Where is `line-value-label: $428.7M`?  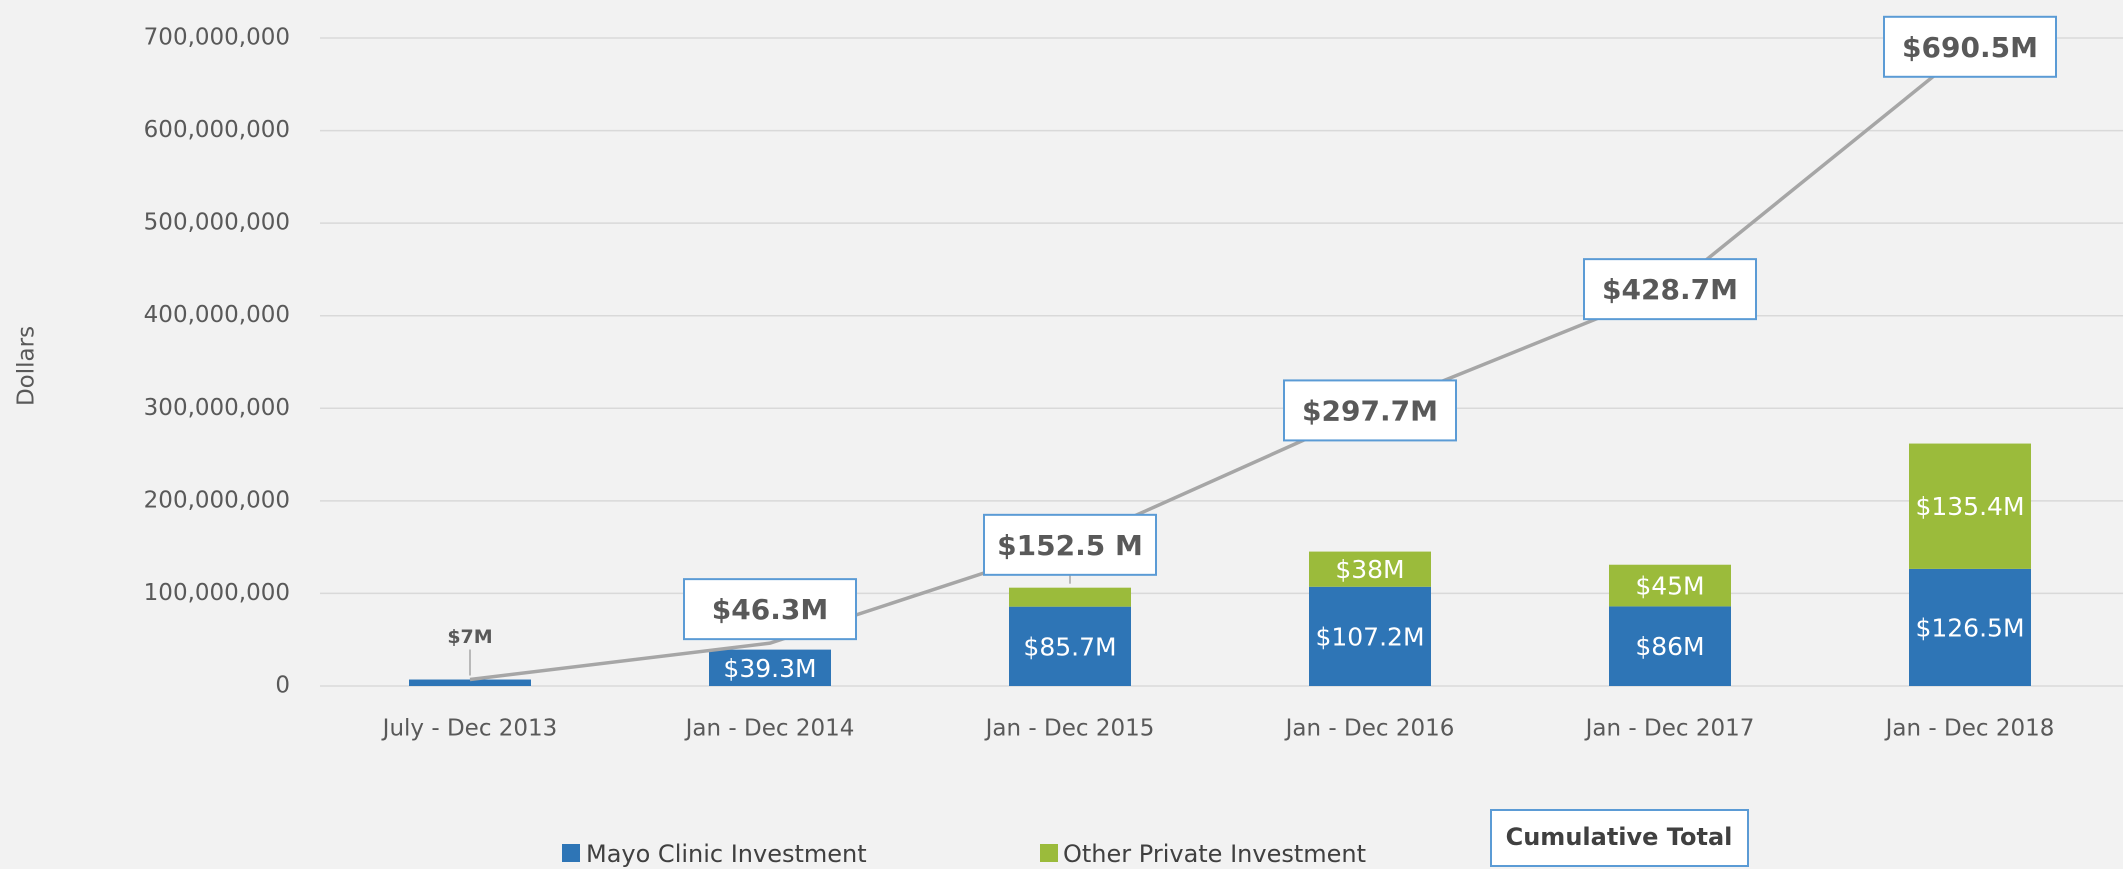
line-value-label: $428.7M is located at coordinates (1670, 289).